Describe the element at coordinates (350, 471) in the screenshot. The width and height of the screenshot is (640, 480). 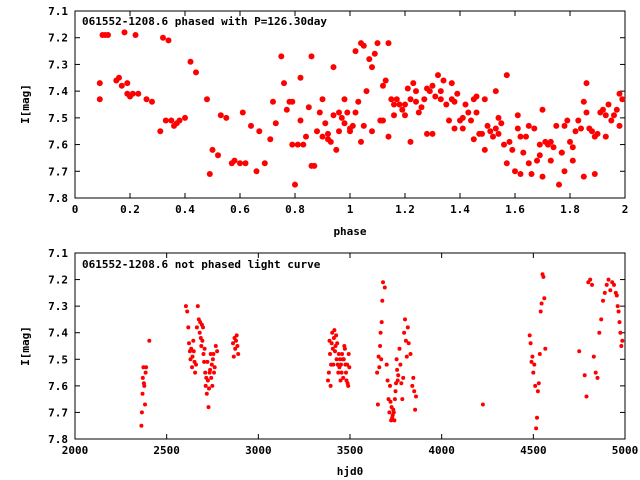
I see `x-axis-label: hjd0` at that location.